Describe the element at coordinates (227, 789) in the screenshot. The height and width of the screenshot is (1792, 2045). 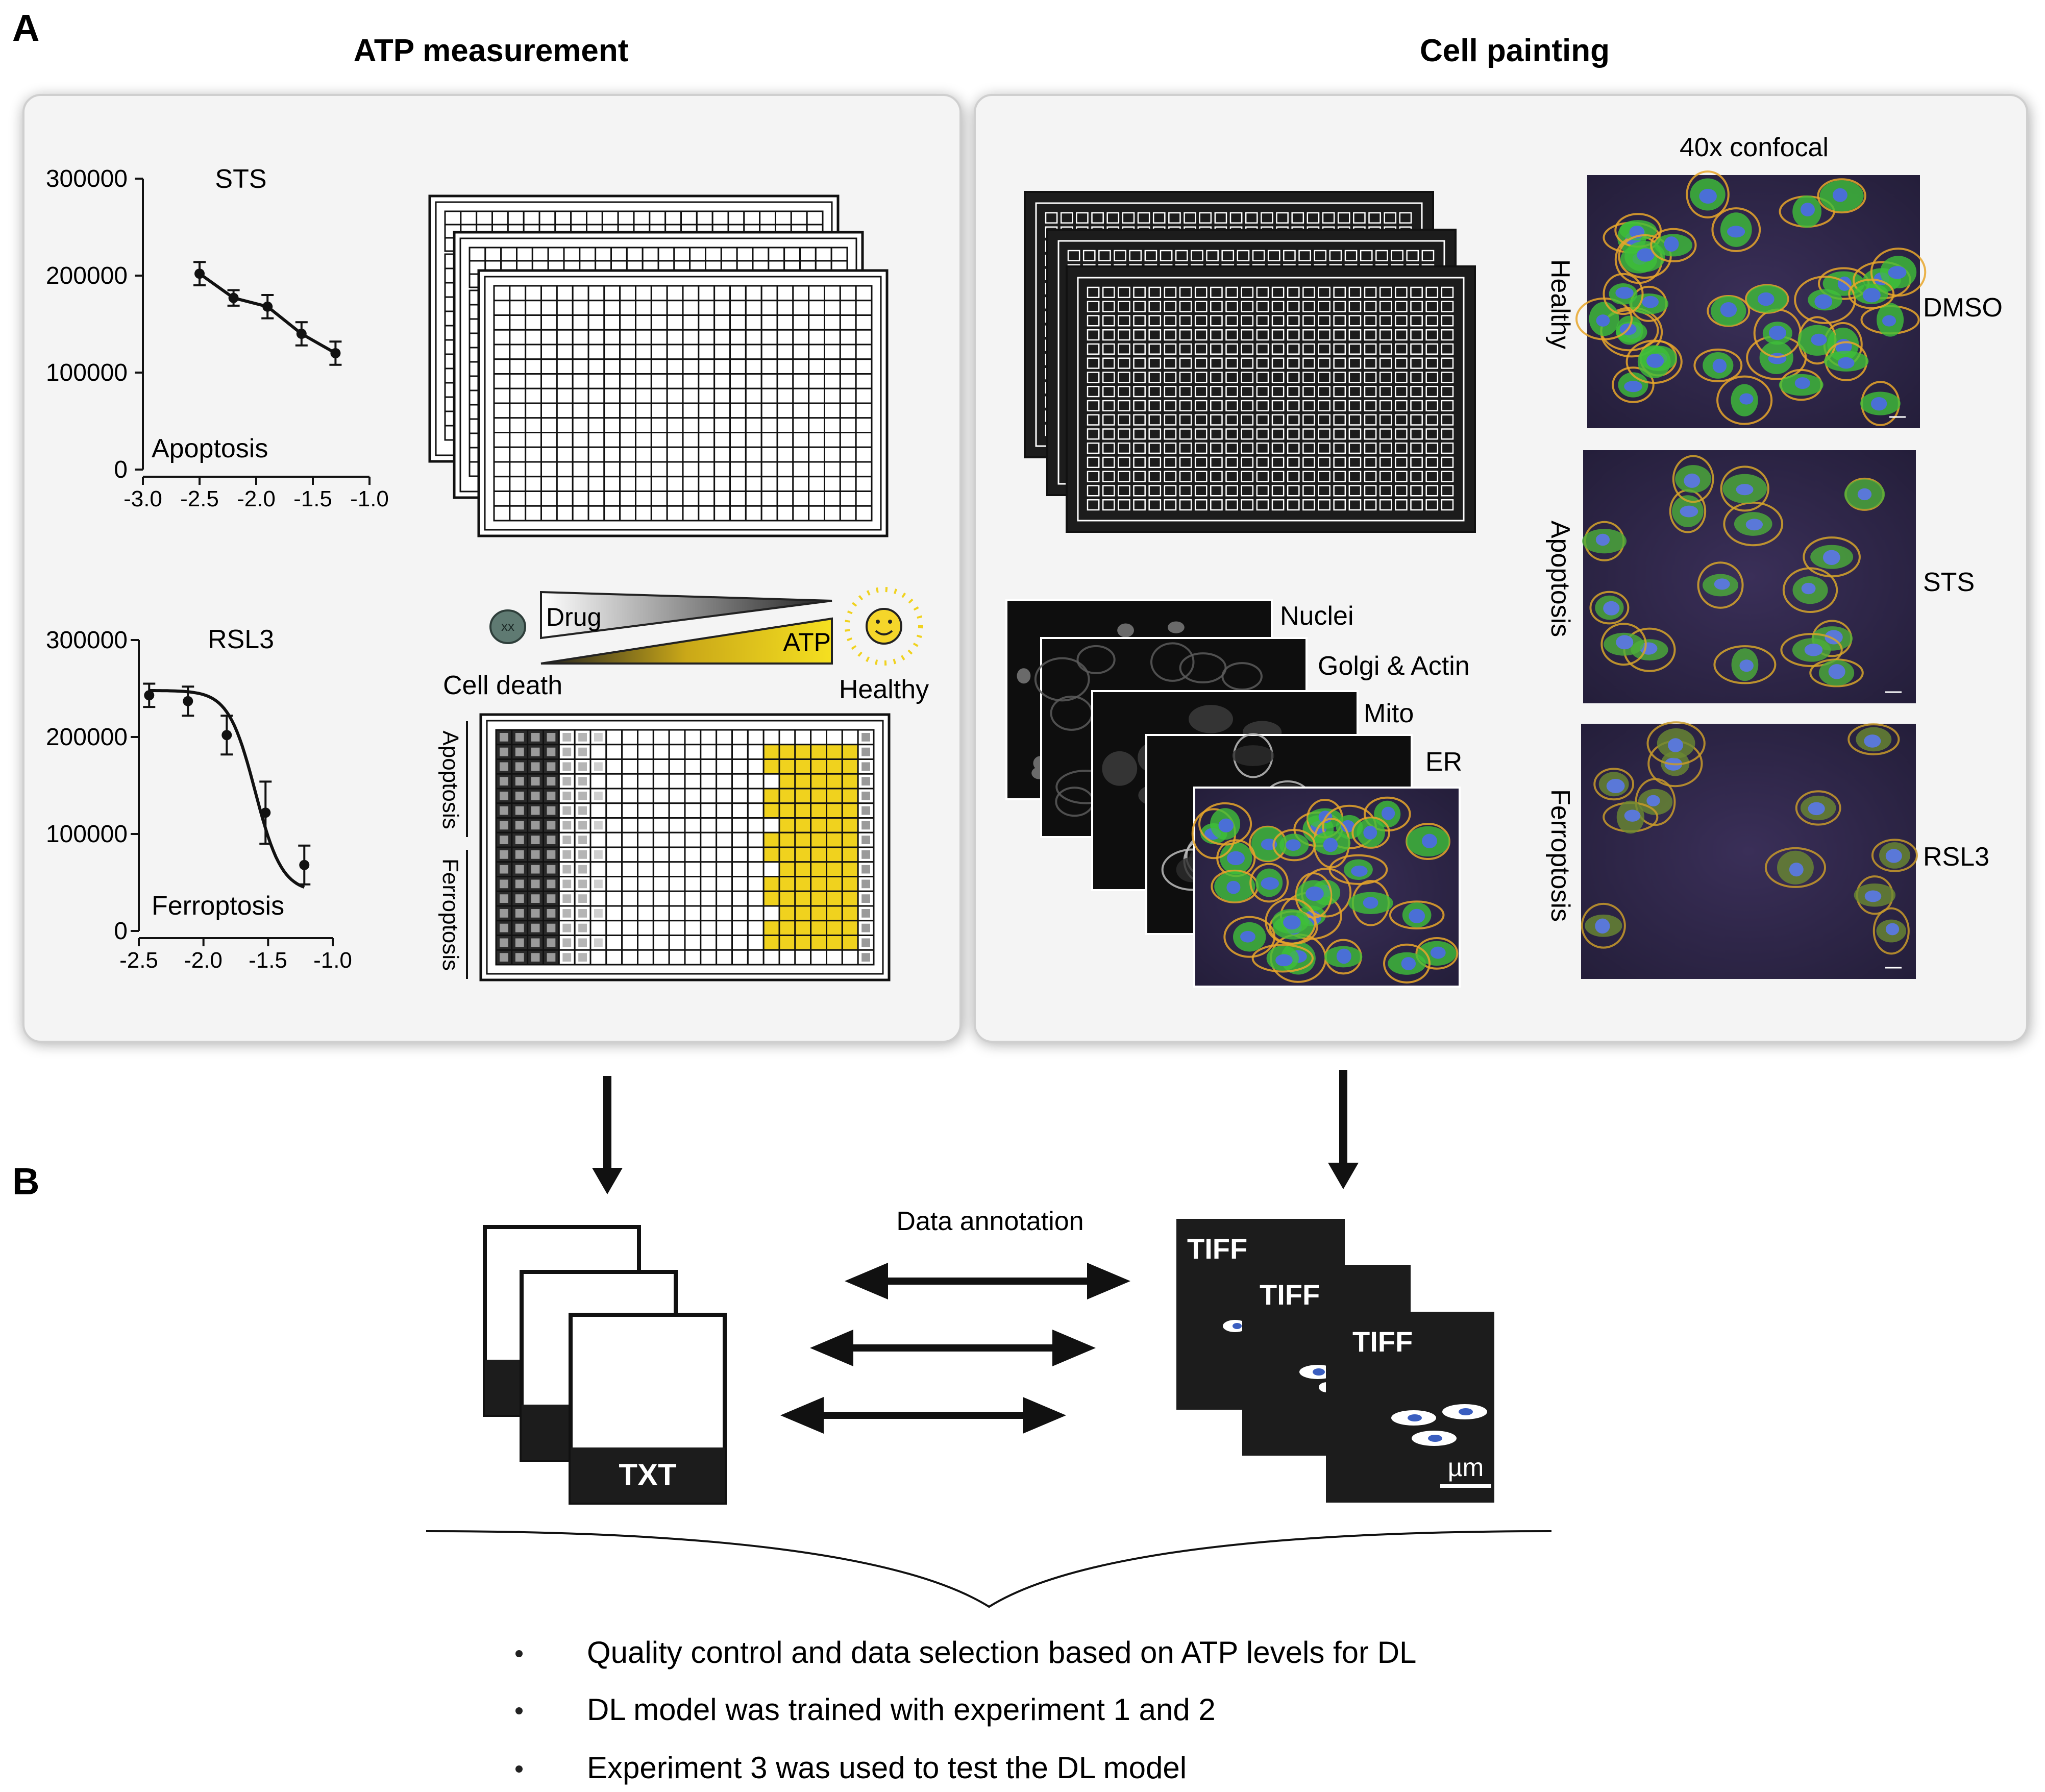
I see `fit-line` at that location.